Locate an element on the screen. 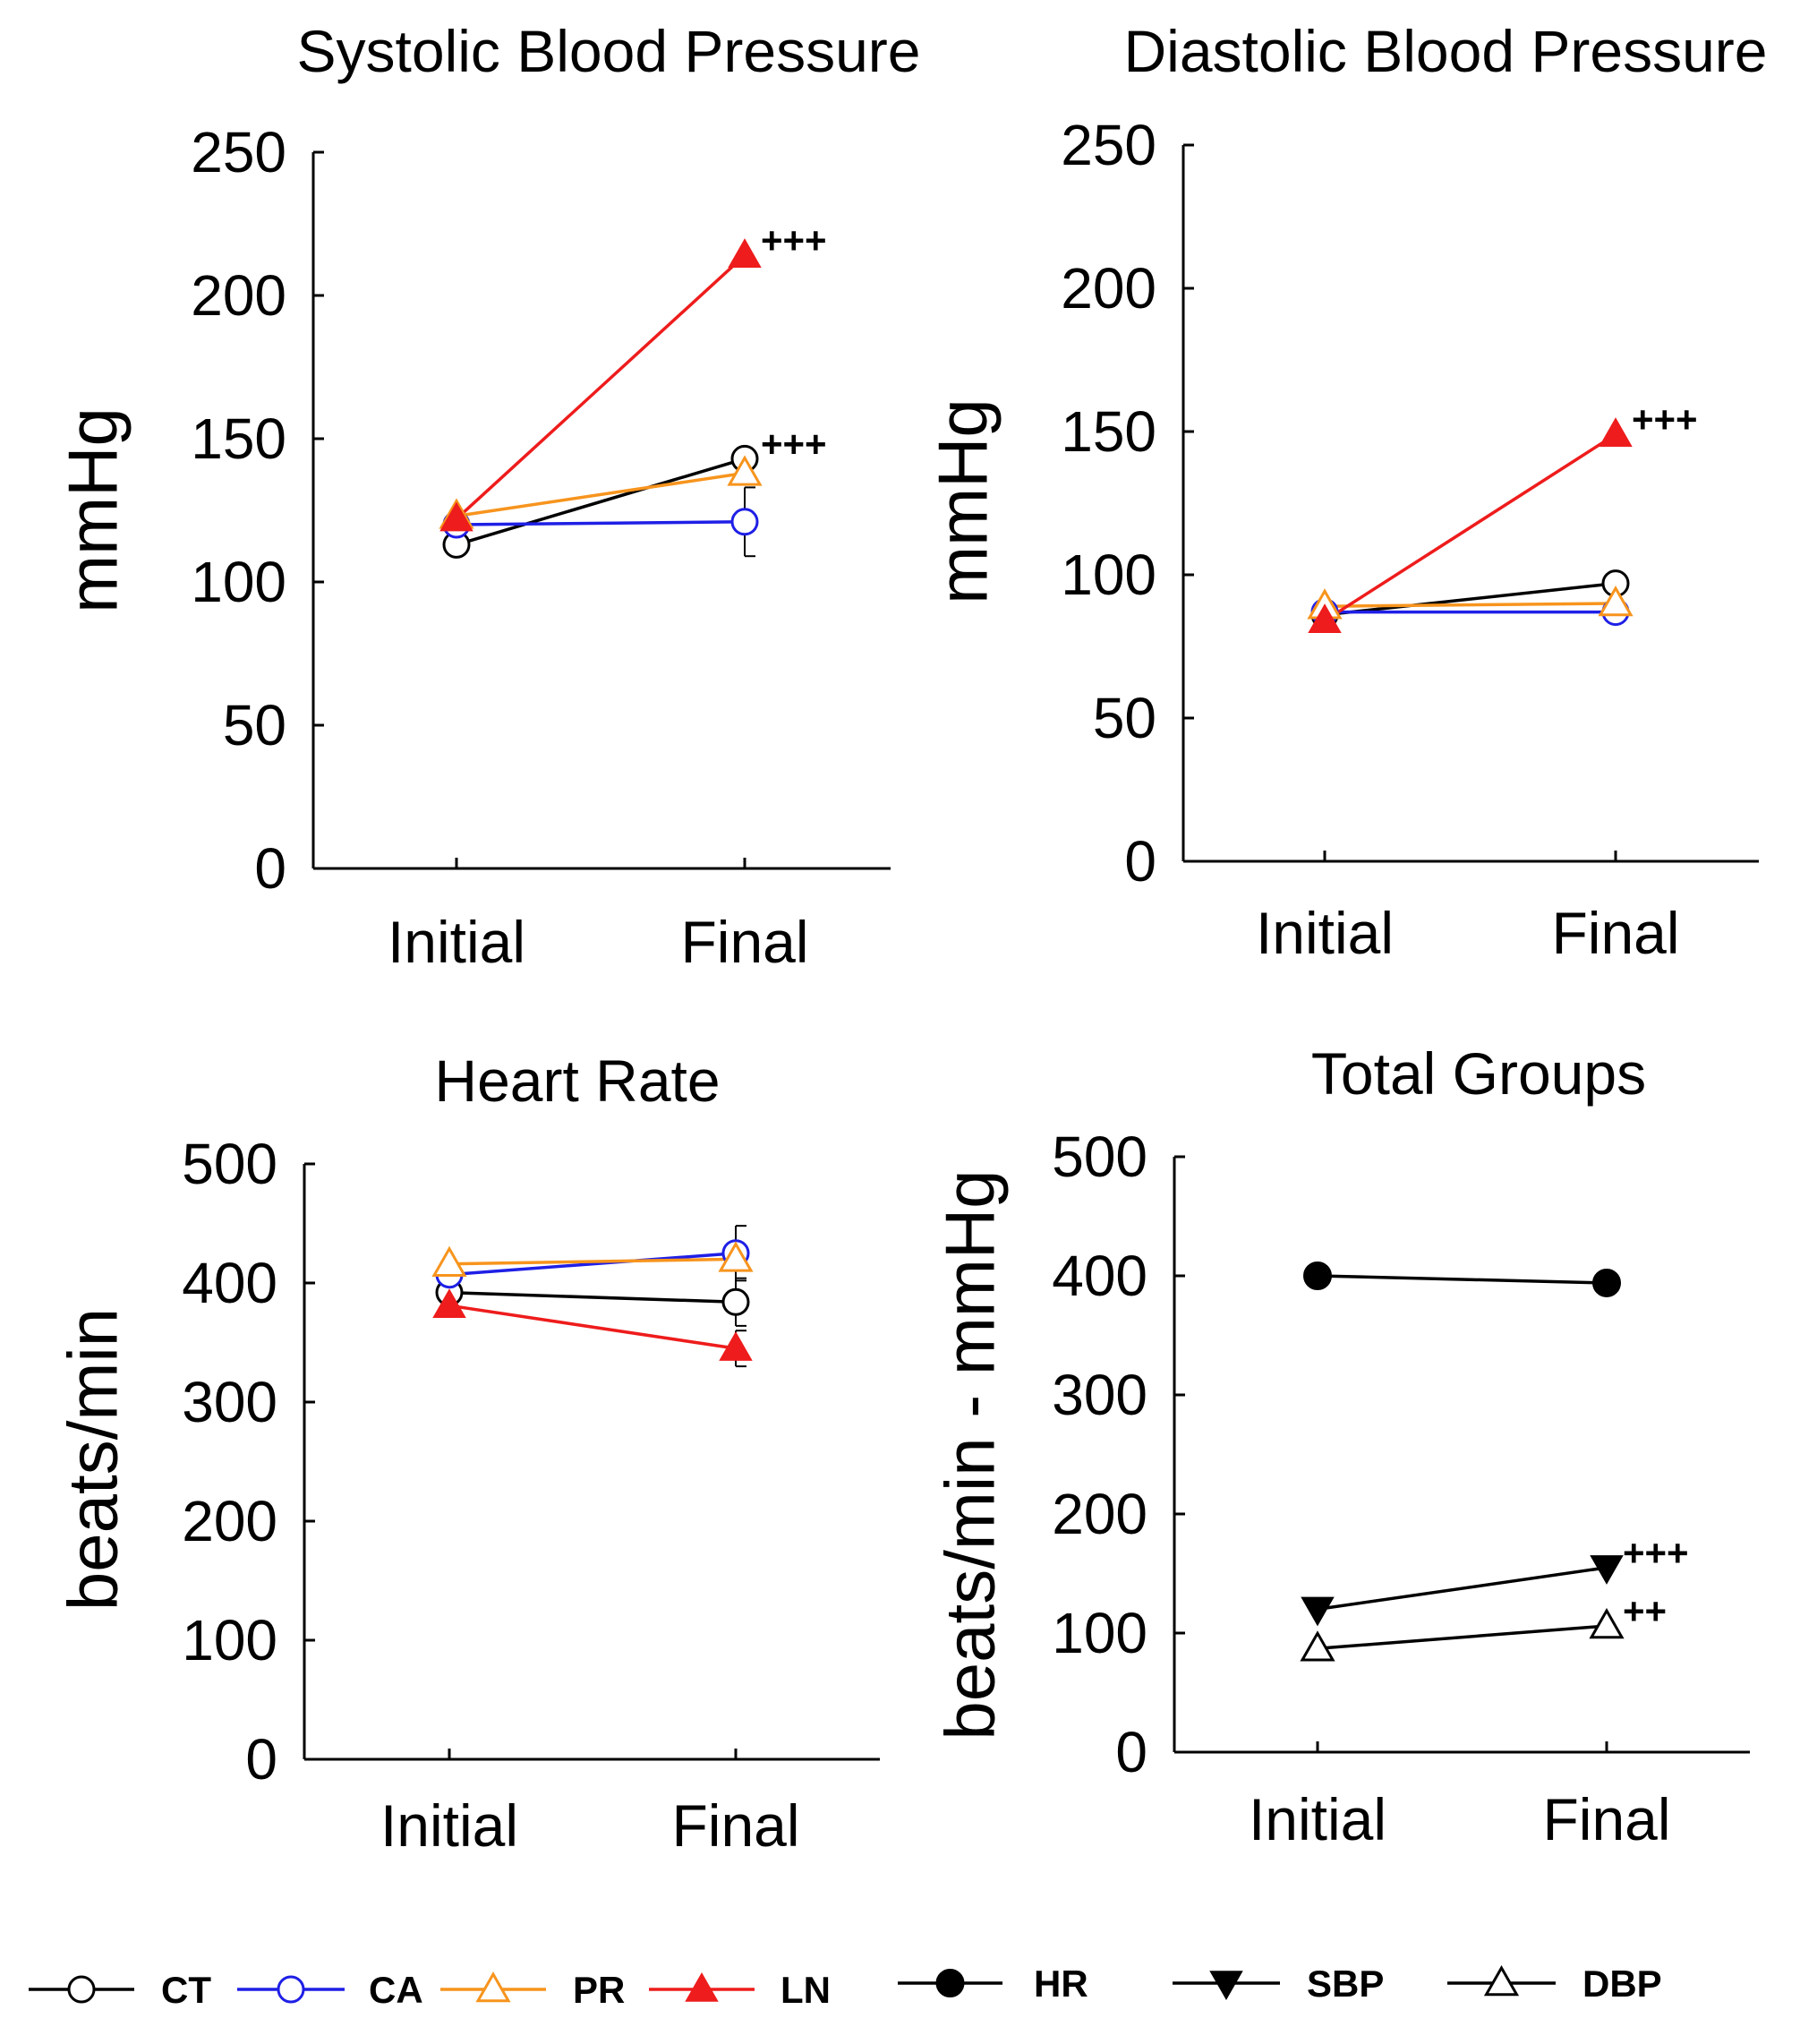 The width and height of the screenshot is (1817, 2044). total-y-tick-label: 300 is located at coordinates (1099, 1395).